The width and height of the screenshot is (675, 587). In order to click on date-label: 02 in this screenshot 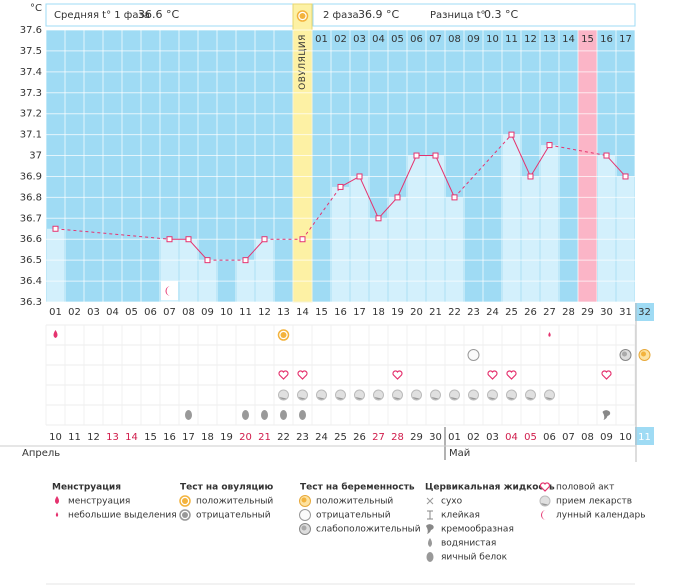, I will do `click(473, 437)`.